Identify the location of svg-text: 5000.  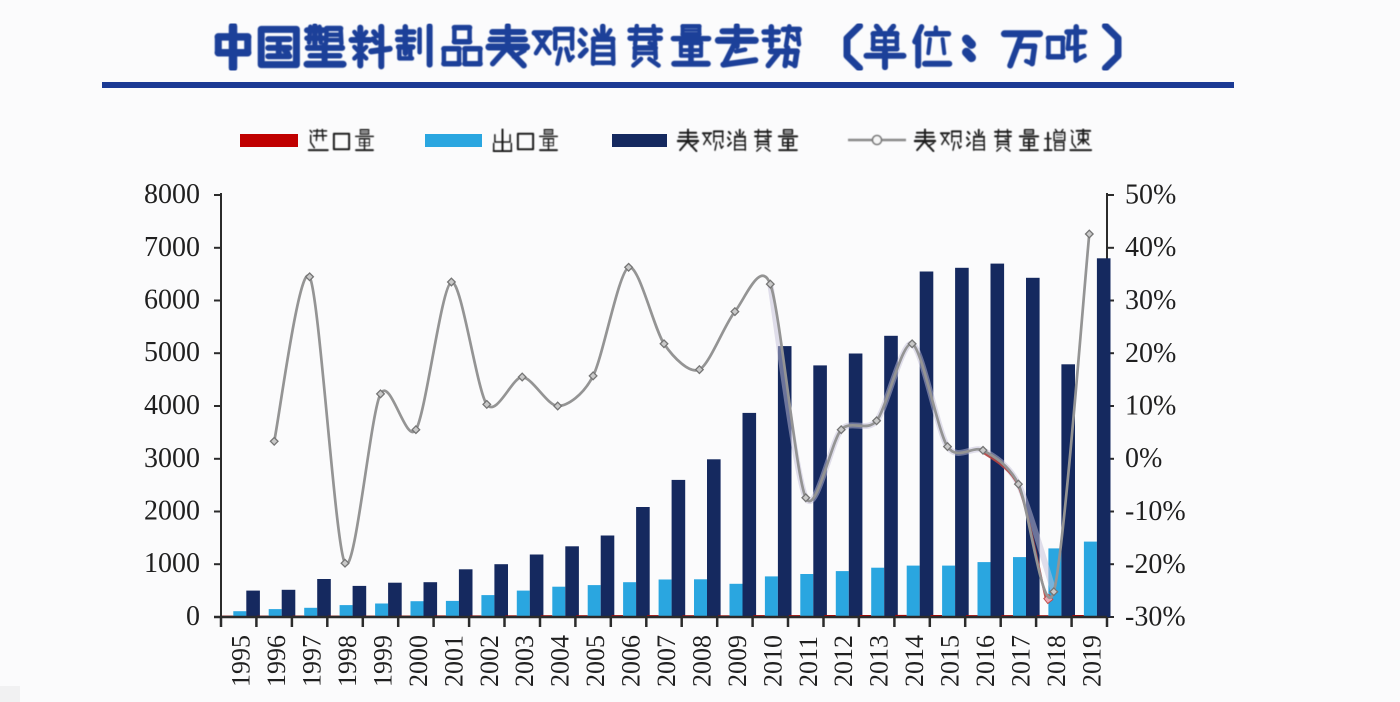
(172, 352).